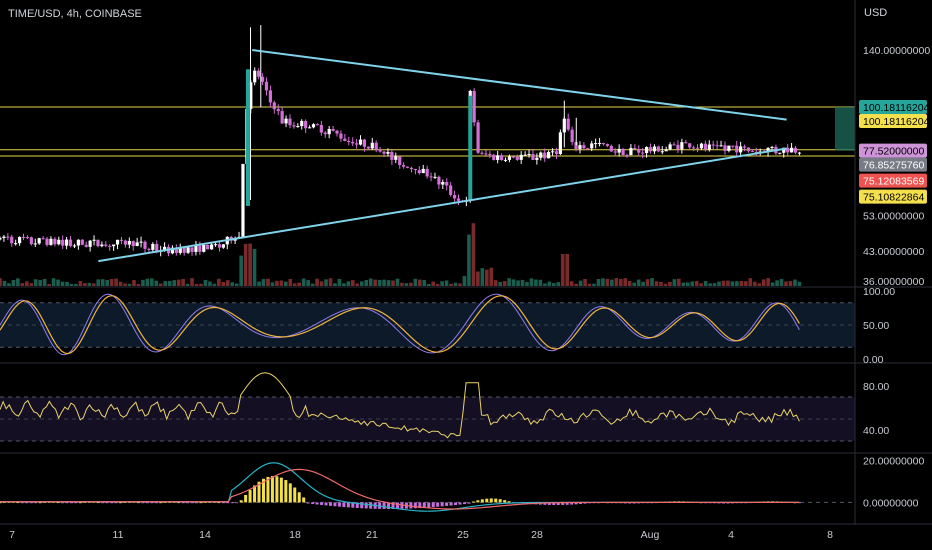 This screenshot has height=550, width=932. I want to click on chart-title: TIME/USD, 4h, COINBASE, so click(75, 14).